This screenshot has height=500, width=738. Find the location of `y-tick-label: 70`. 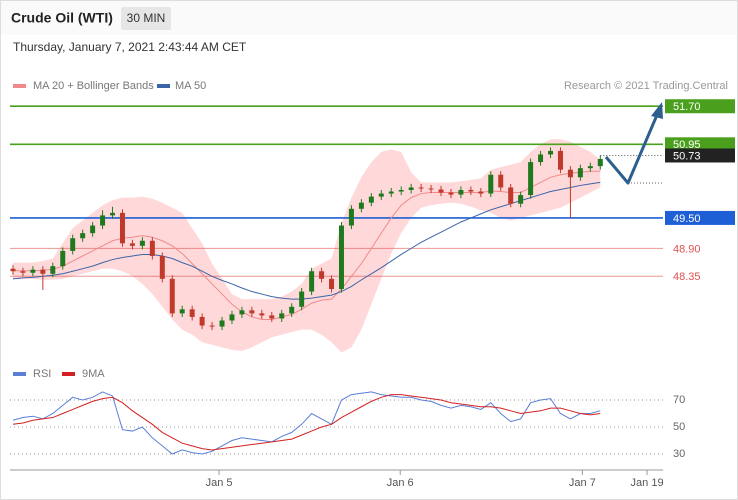

y-tick-label: 70 is located at coordinates (679, 400).